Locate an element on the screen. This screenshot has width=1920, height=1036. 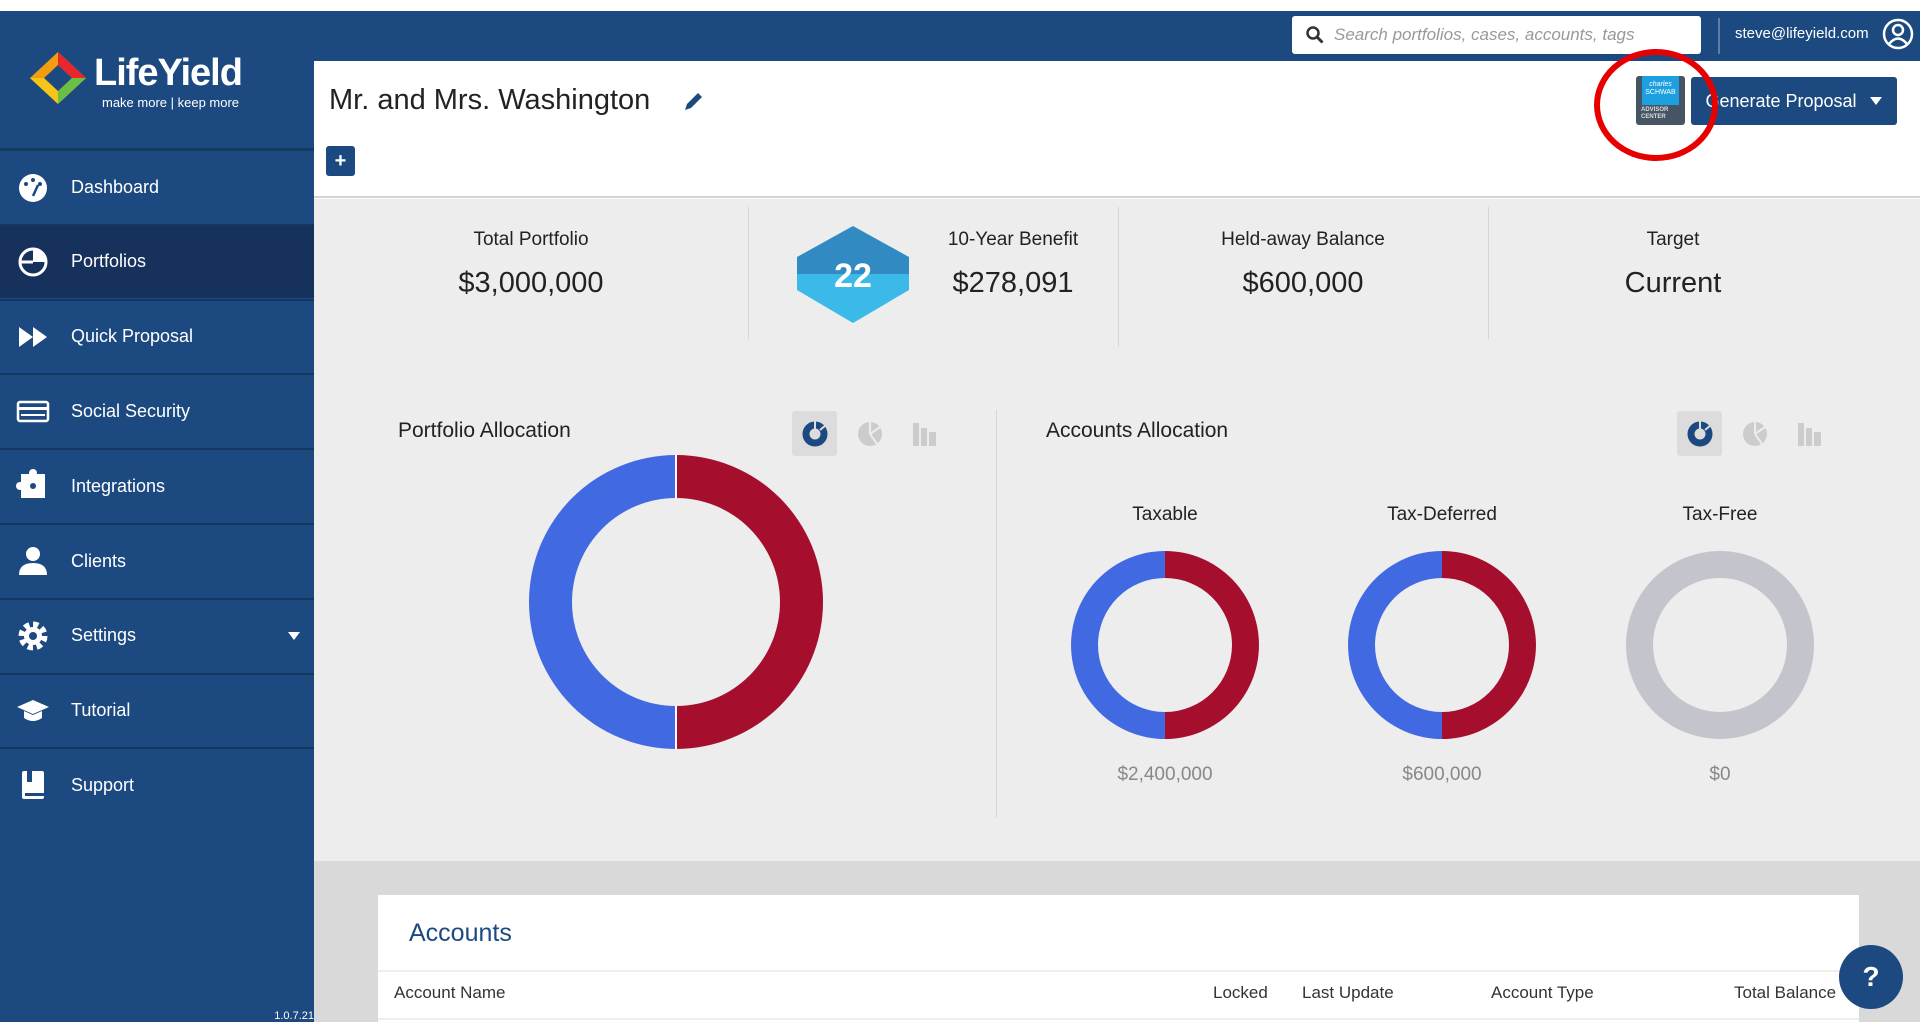
sidebar-item-label: Tutorial is located at coordinates (101, 710).